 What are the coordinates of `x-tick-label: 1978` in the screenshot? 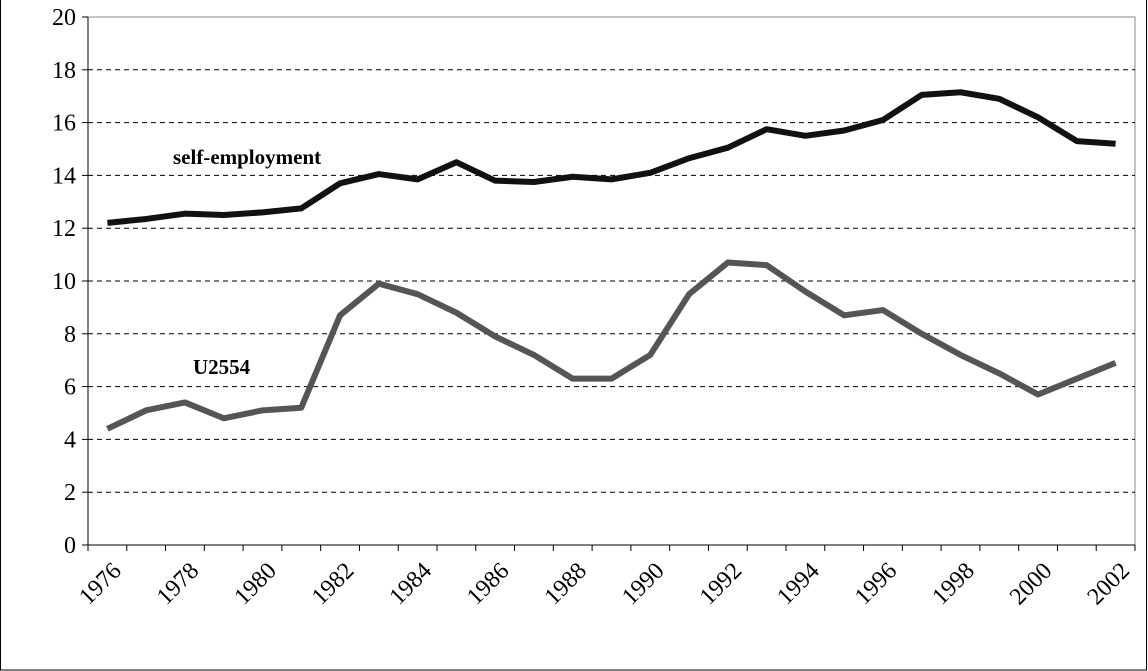 It's located at (178, 584).